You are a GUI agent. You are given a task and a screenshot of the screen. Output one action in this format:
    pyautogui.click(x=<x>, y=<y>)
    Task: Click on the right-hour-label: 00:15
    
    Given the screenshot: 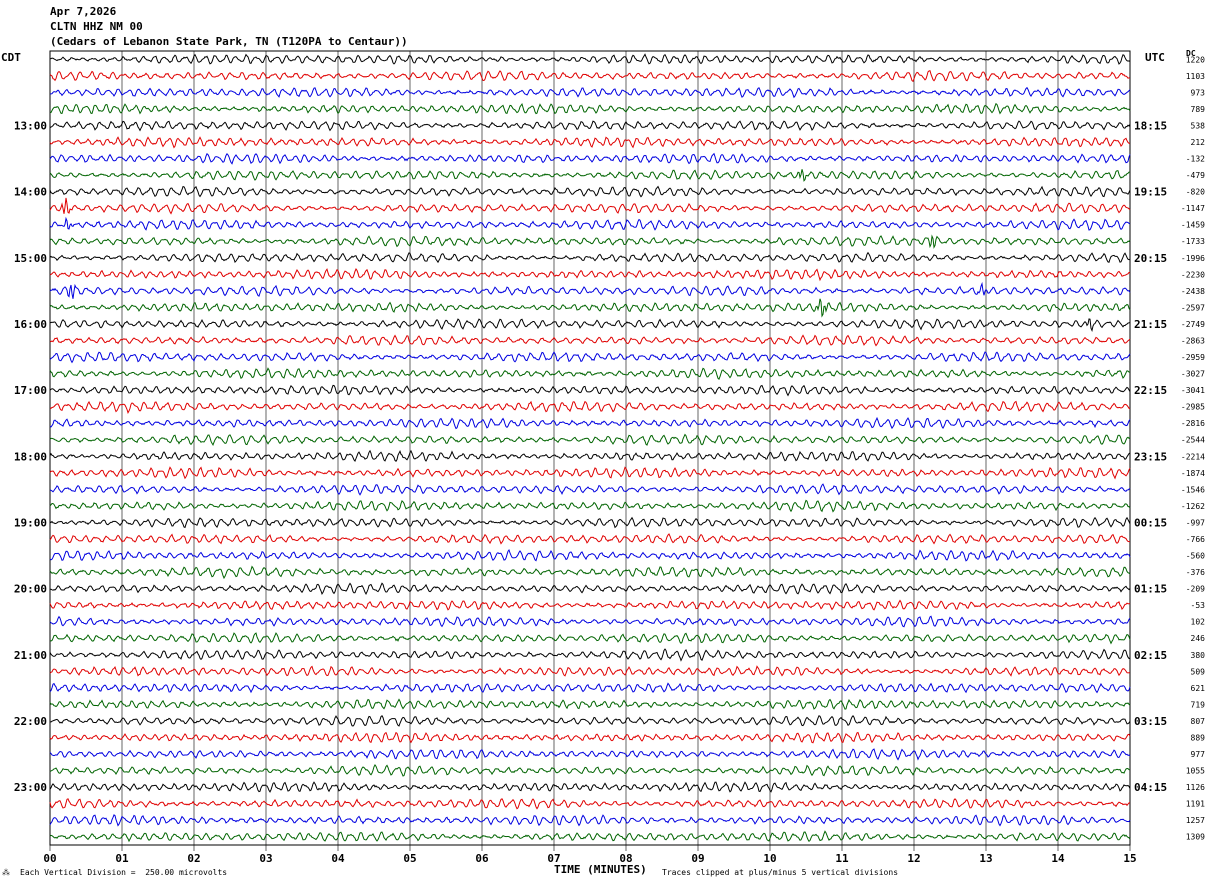 What is the action you would take?
    pyautogui.click(x=1150, y=522)
    